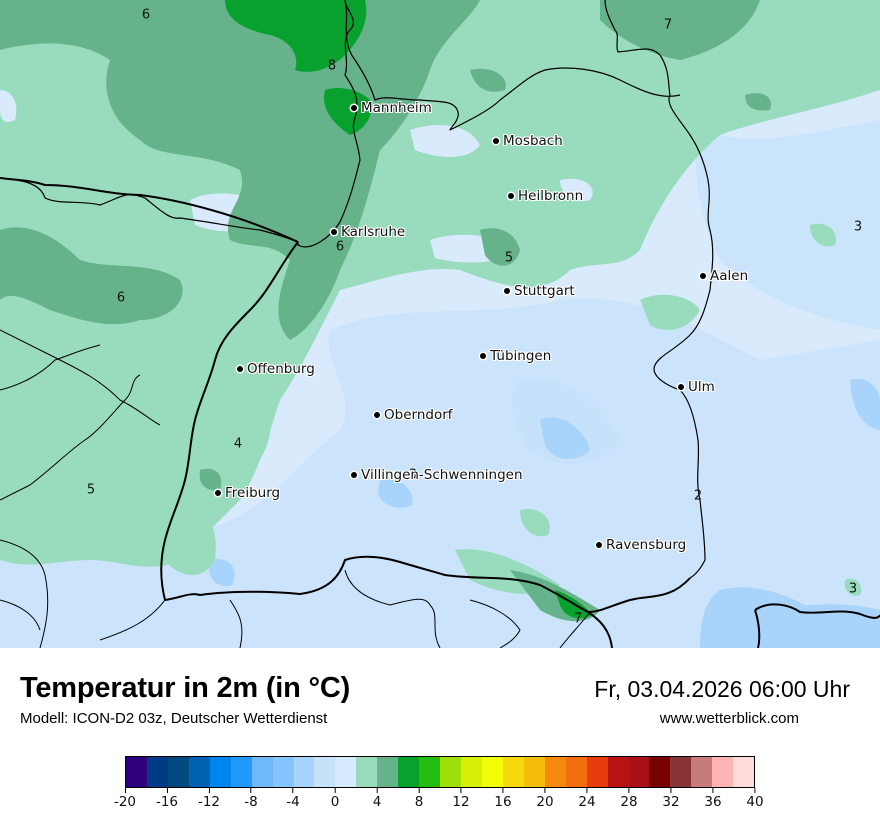 The image size is (880, 830). I want to click on colorbar-tick: -20, so click(125, 799).